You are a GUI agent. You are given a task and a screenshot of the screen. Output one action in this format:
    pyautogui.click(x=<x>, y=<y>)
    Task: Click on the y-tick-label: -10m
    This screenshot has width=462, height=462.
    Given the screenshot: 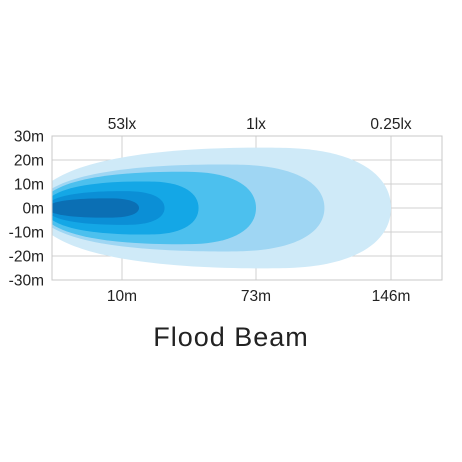 What is the action you would take?
    pyautogui.click(x=26, y=233)
    